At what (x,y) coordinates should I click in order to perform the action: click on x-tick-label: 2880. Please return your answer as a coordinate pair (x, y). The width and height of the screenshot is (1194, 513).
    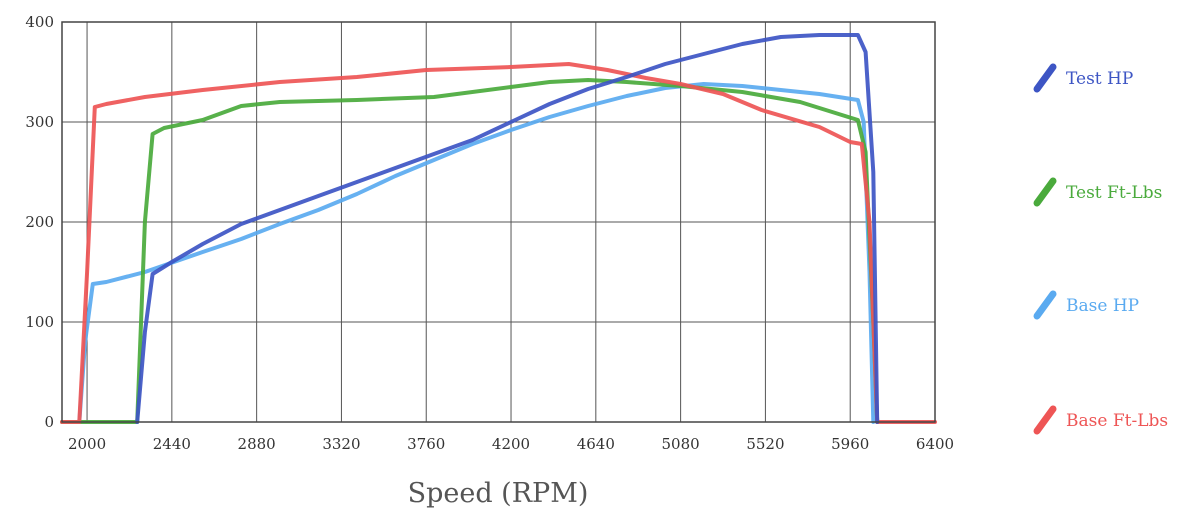
    Looking at the image, I should click on (257, 444).